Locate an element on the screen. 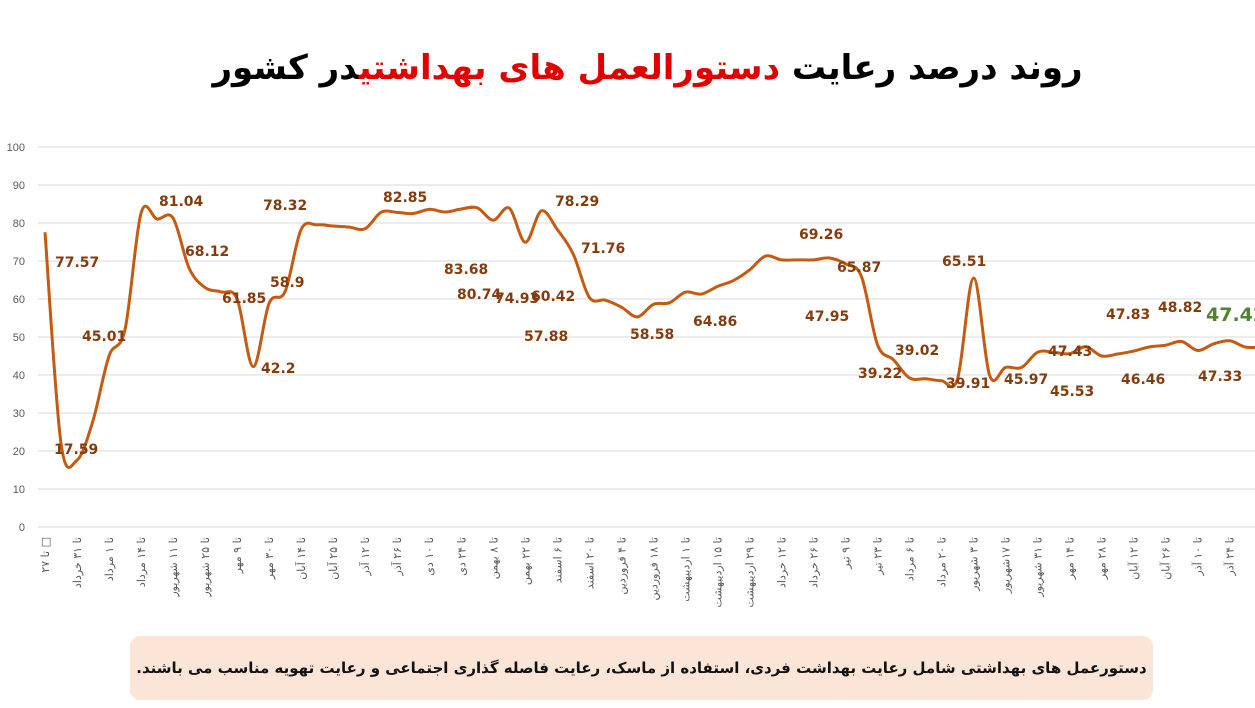 This screenshot has height=708, width=1255. data-label: 42.2 is located at coordinates (278, 369).